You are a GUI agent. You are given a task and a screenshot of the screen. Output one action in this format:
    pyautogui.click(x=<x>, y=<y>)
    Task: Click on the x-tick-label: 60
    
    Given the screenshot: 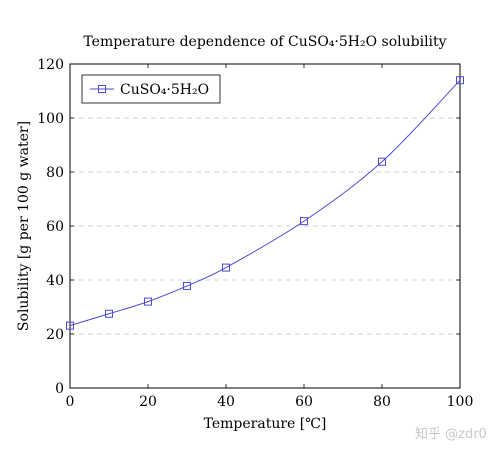 What is the action you would take?
    pyautogui.click(x=304, y=402)
    